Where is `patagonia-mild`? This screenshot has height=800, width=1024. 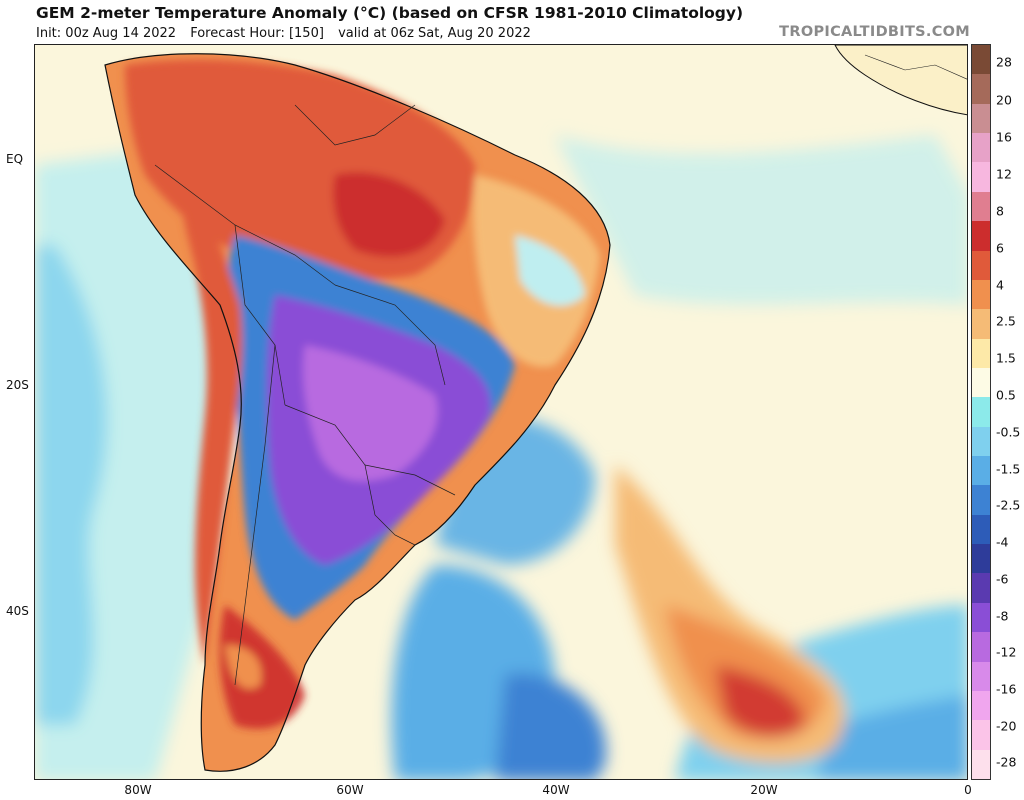
patagonia-mild is located at coordinates (243, 667).